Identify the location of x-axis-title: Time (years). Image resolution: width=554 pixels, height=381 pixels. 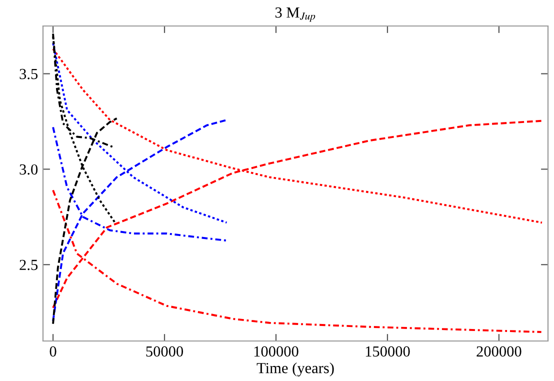
(295, 369).